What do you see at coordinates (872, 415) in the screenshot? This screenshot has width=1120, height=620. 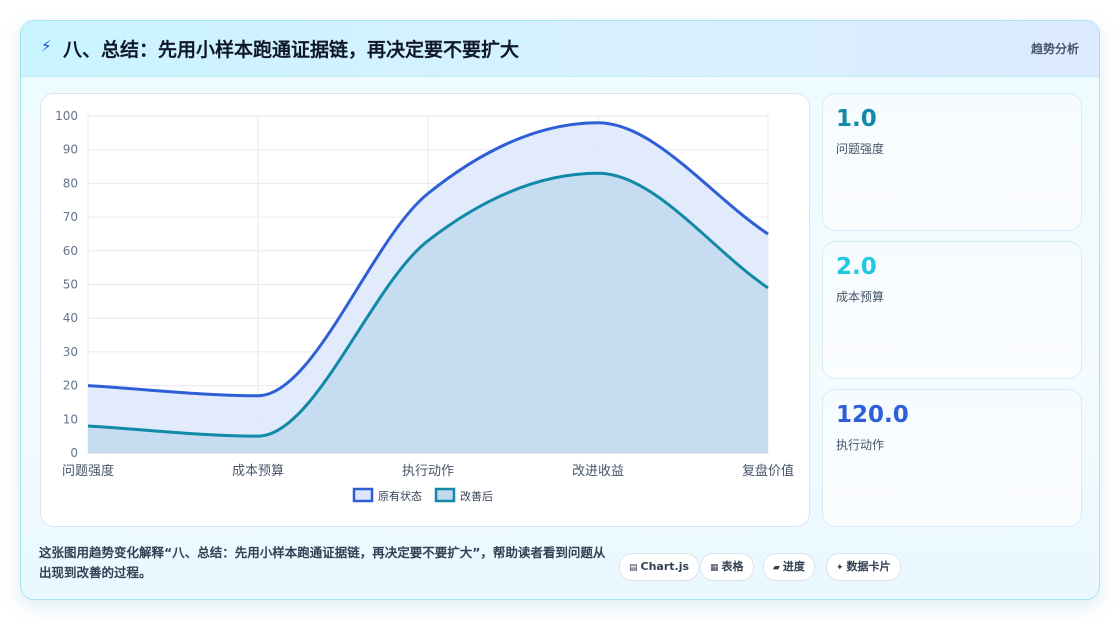 I see `stat-value: 120.0` at bounding box center [872, 415].